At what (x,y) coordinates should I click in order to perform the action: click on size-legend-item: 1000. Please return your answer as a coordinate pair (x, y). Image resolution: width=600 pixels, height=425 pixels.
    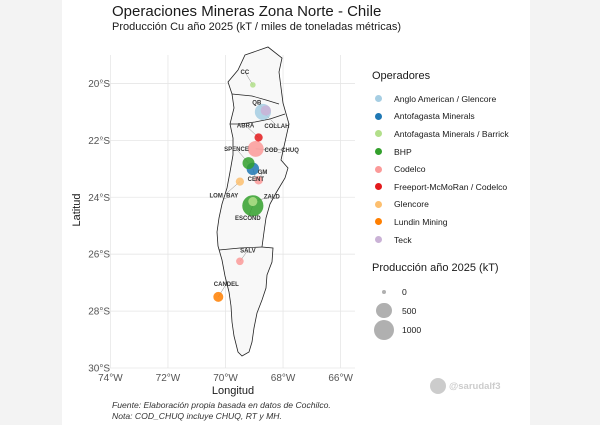
    Looking at the image, I should click on (452, 329).